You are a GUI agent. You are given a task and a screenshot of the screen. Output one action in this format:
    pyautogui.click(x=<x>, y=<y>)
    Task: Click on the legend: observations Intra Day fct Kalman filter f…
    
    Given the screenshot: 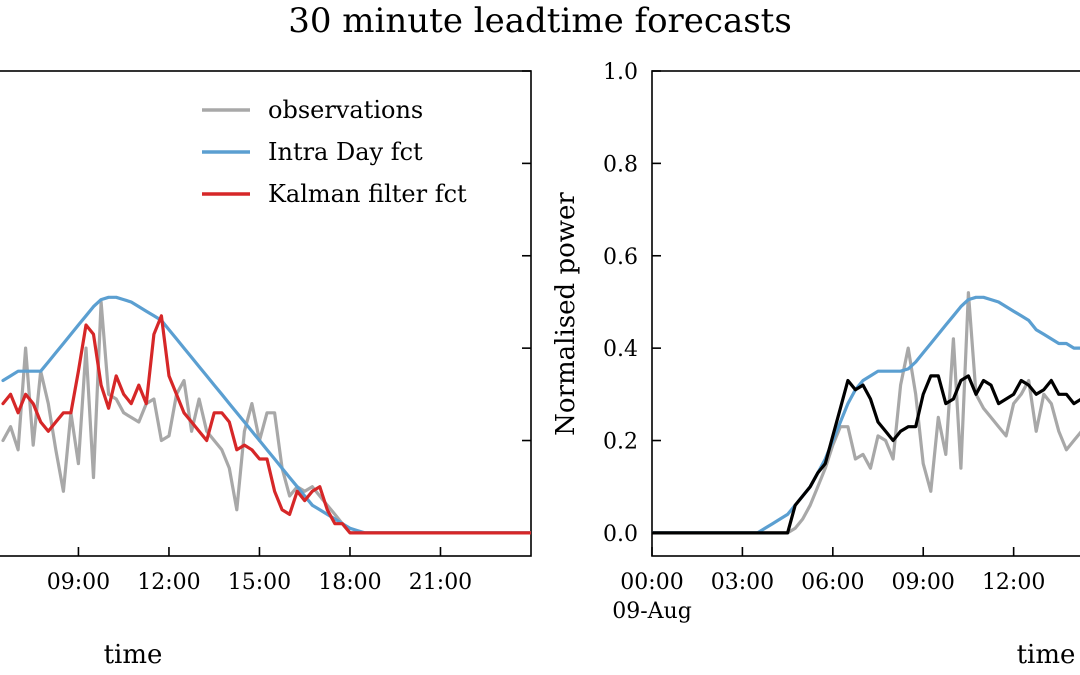 What is the action you would take?
    pyautogui.click(x=334, y=152)
    